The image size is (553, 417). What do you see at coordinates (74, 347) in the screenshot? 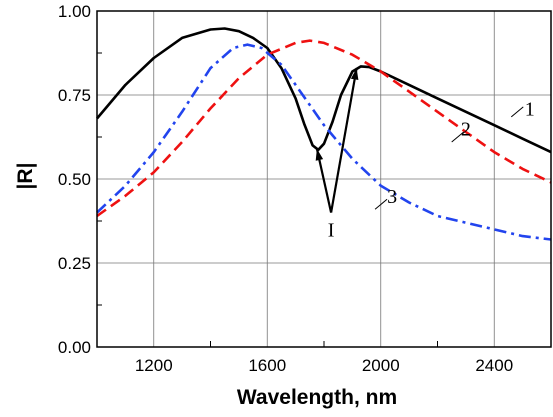
I see `y-tick-label: 0.00` at bounding box center [74, 347].